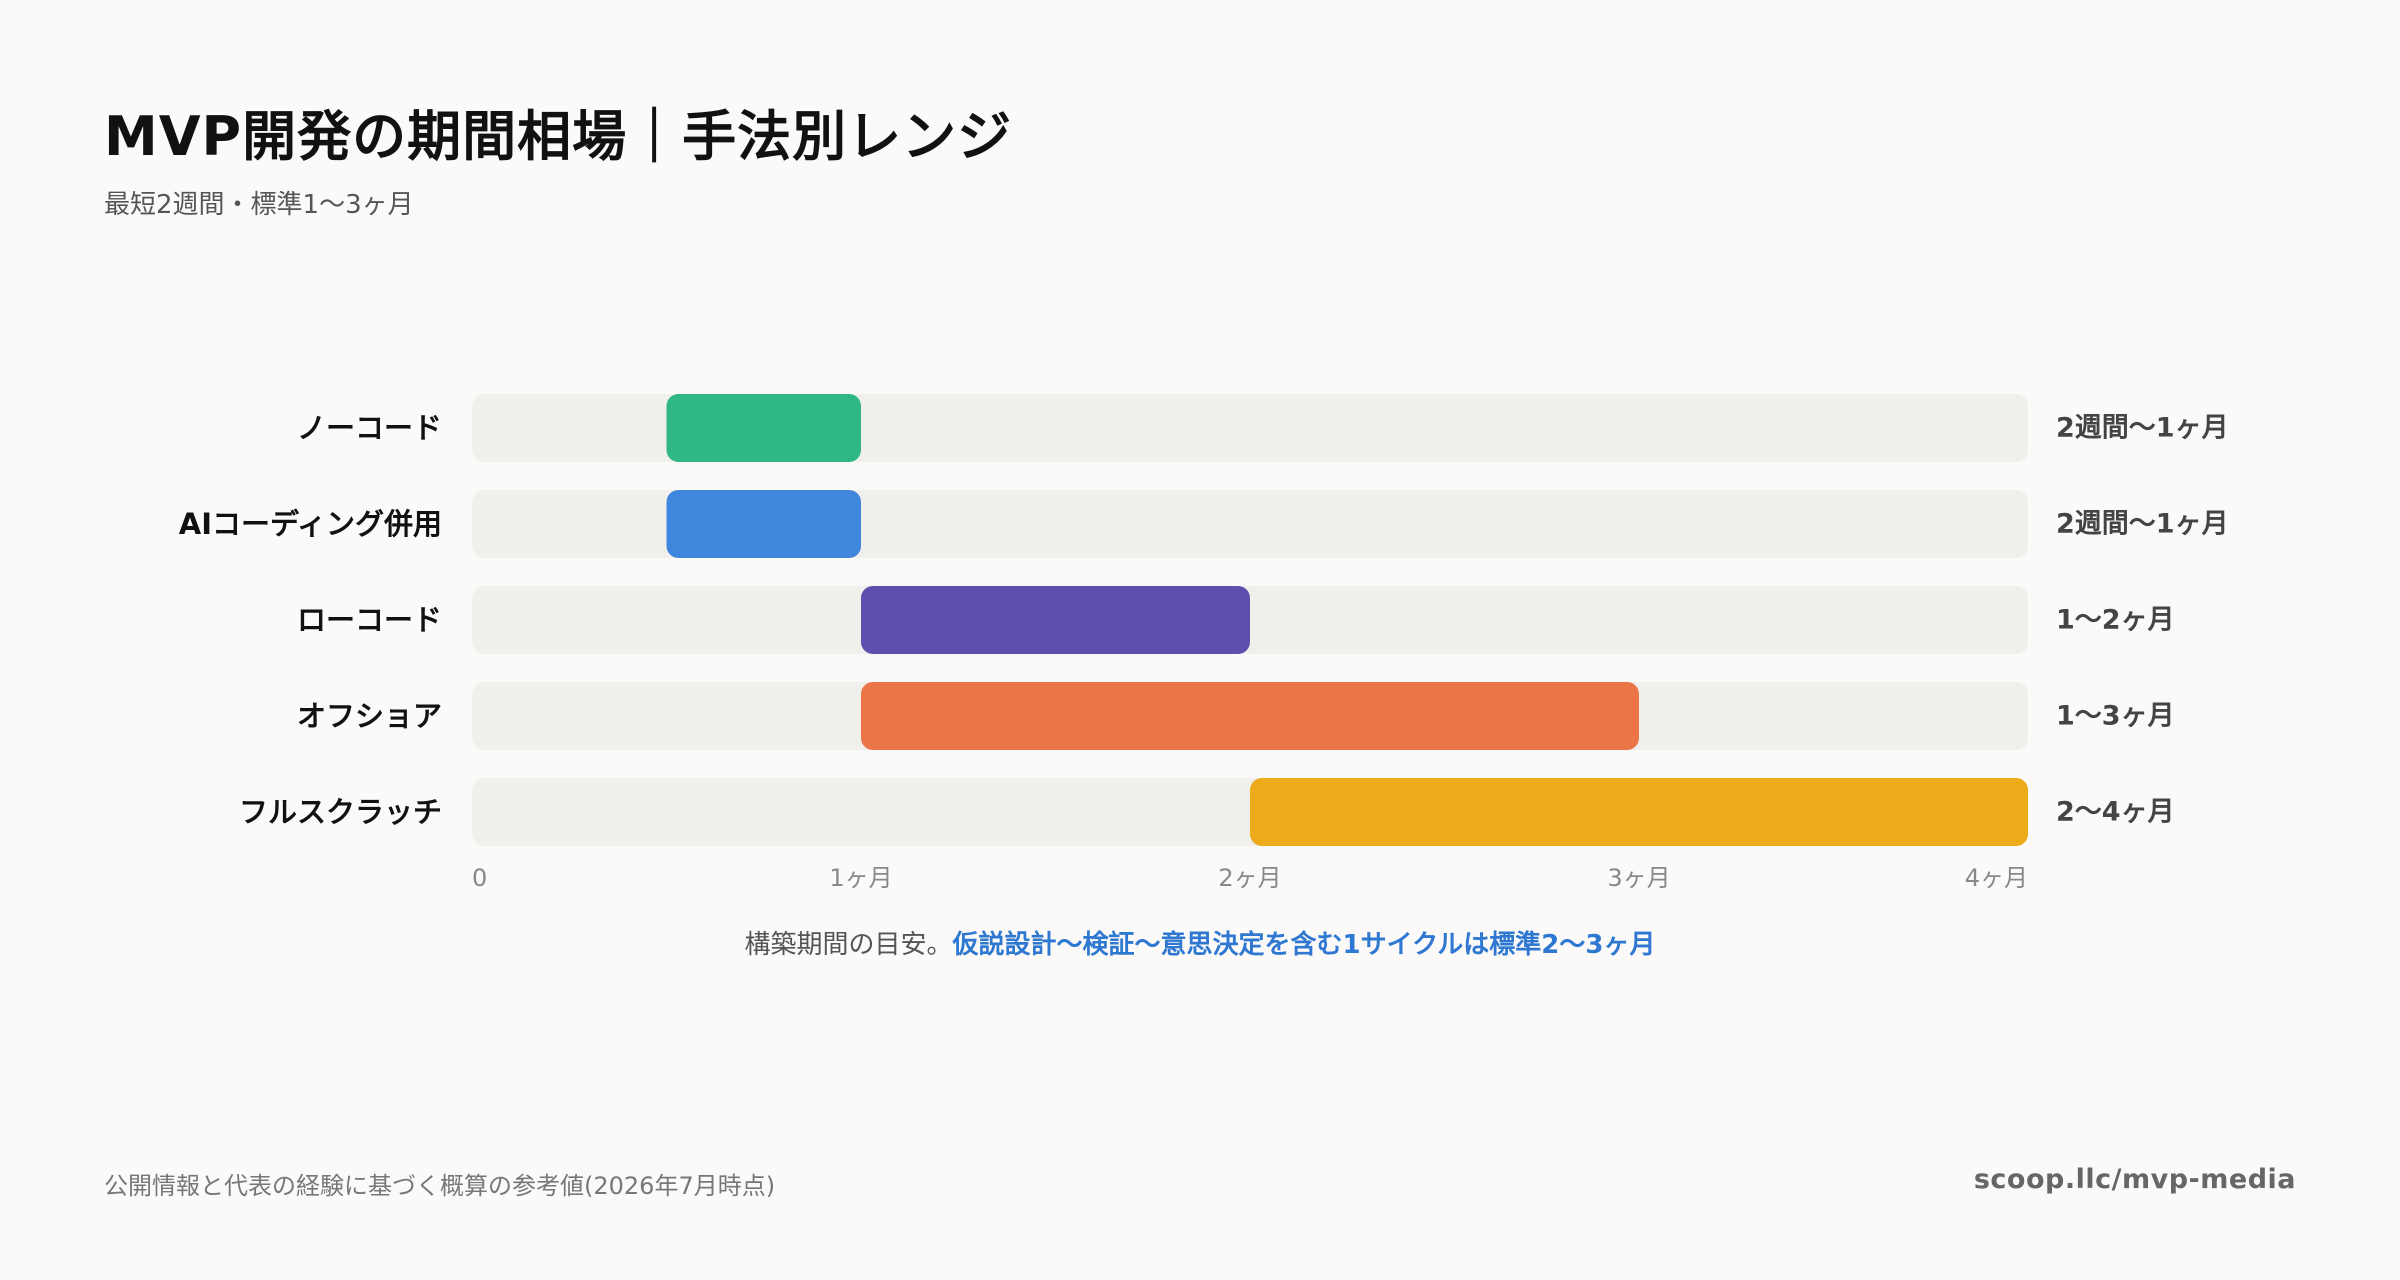  What do you see at coordinates (369, 620) in the screenshot?
I see `category-label: ローコード` at bounding box center [369, 620].